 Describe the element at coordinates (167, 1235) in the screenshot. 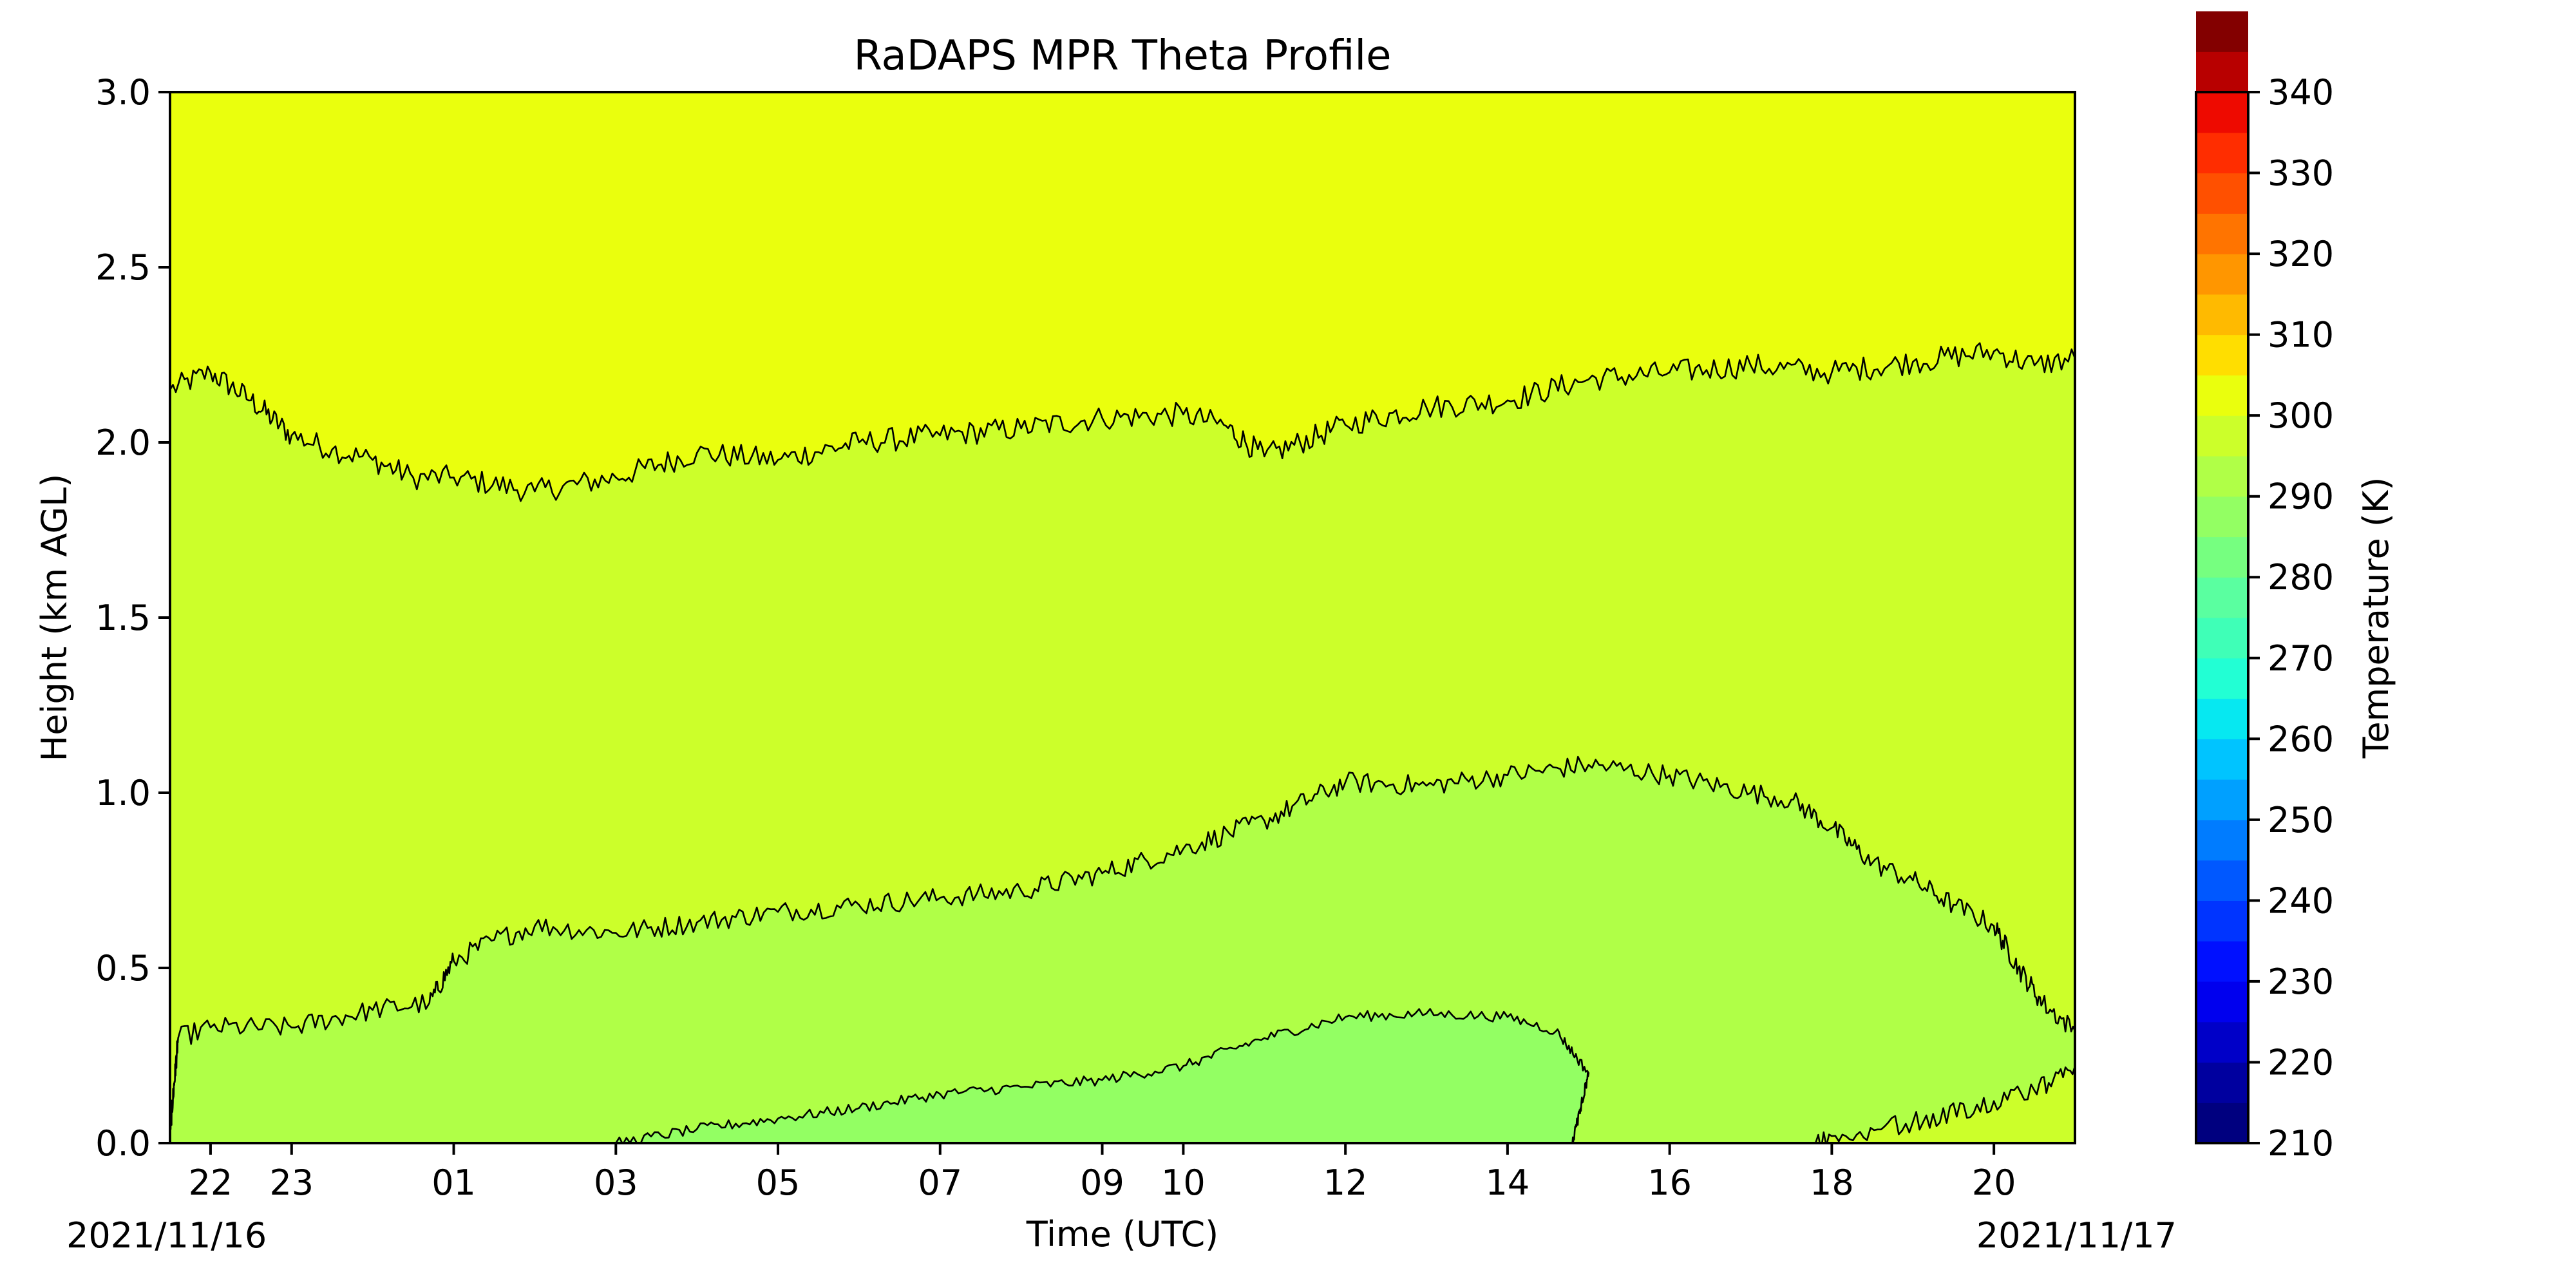

I see `x-start-date-label: 2021/11/16` at that location.